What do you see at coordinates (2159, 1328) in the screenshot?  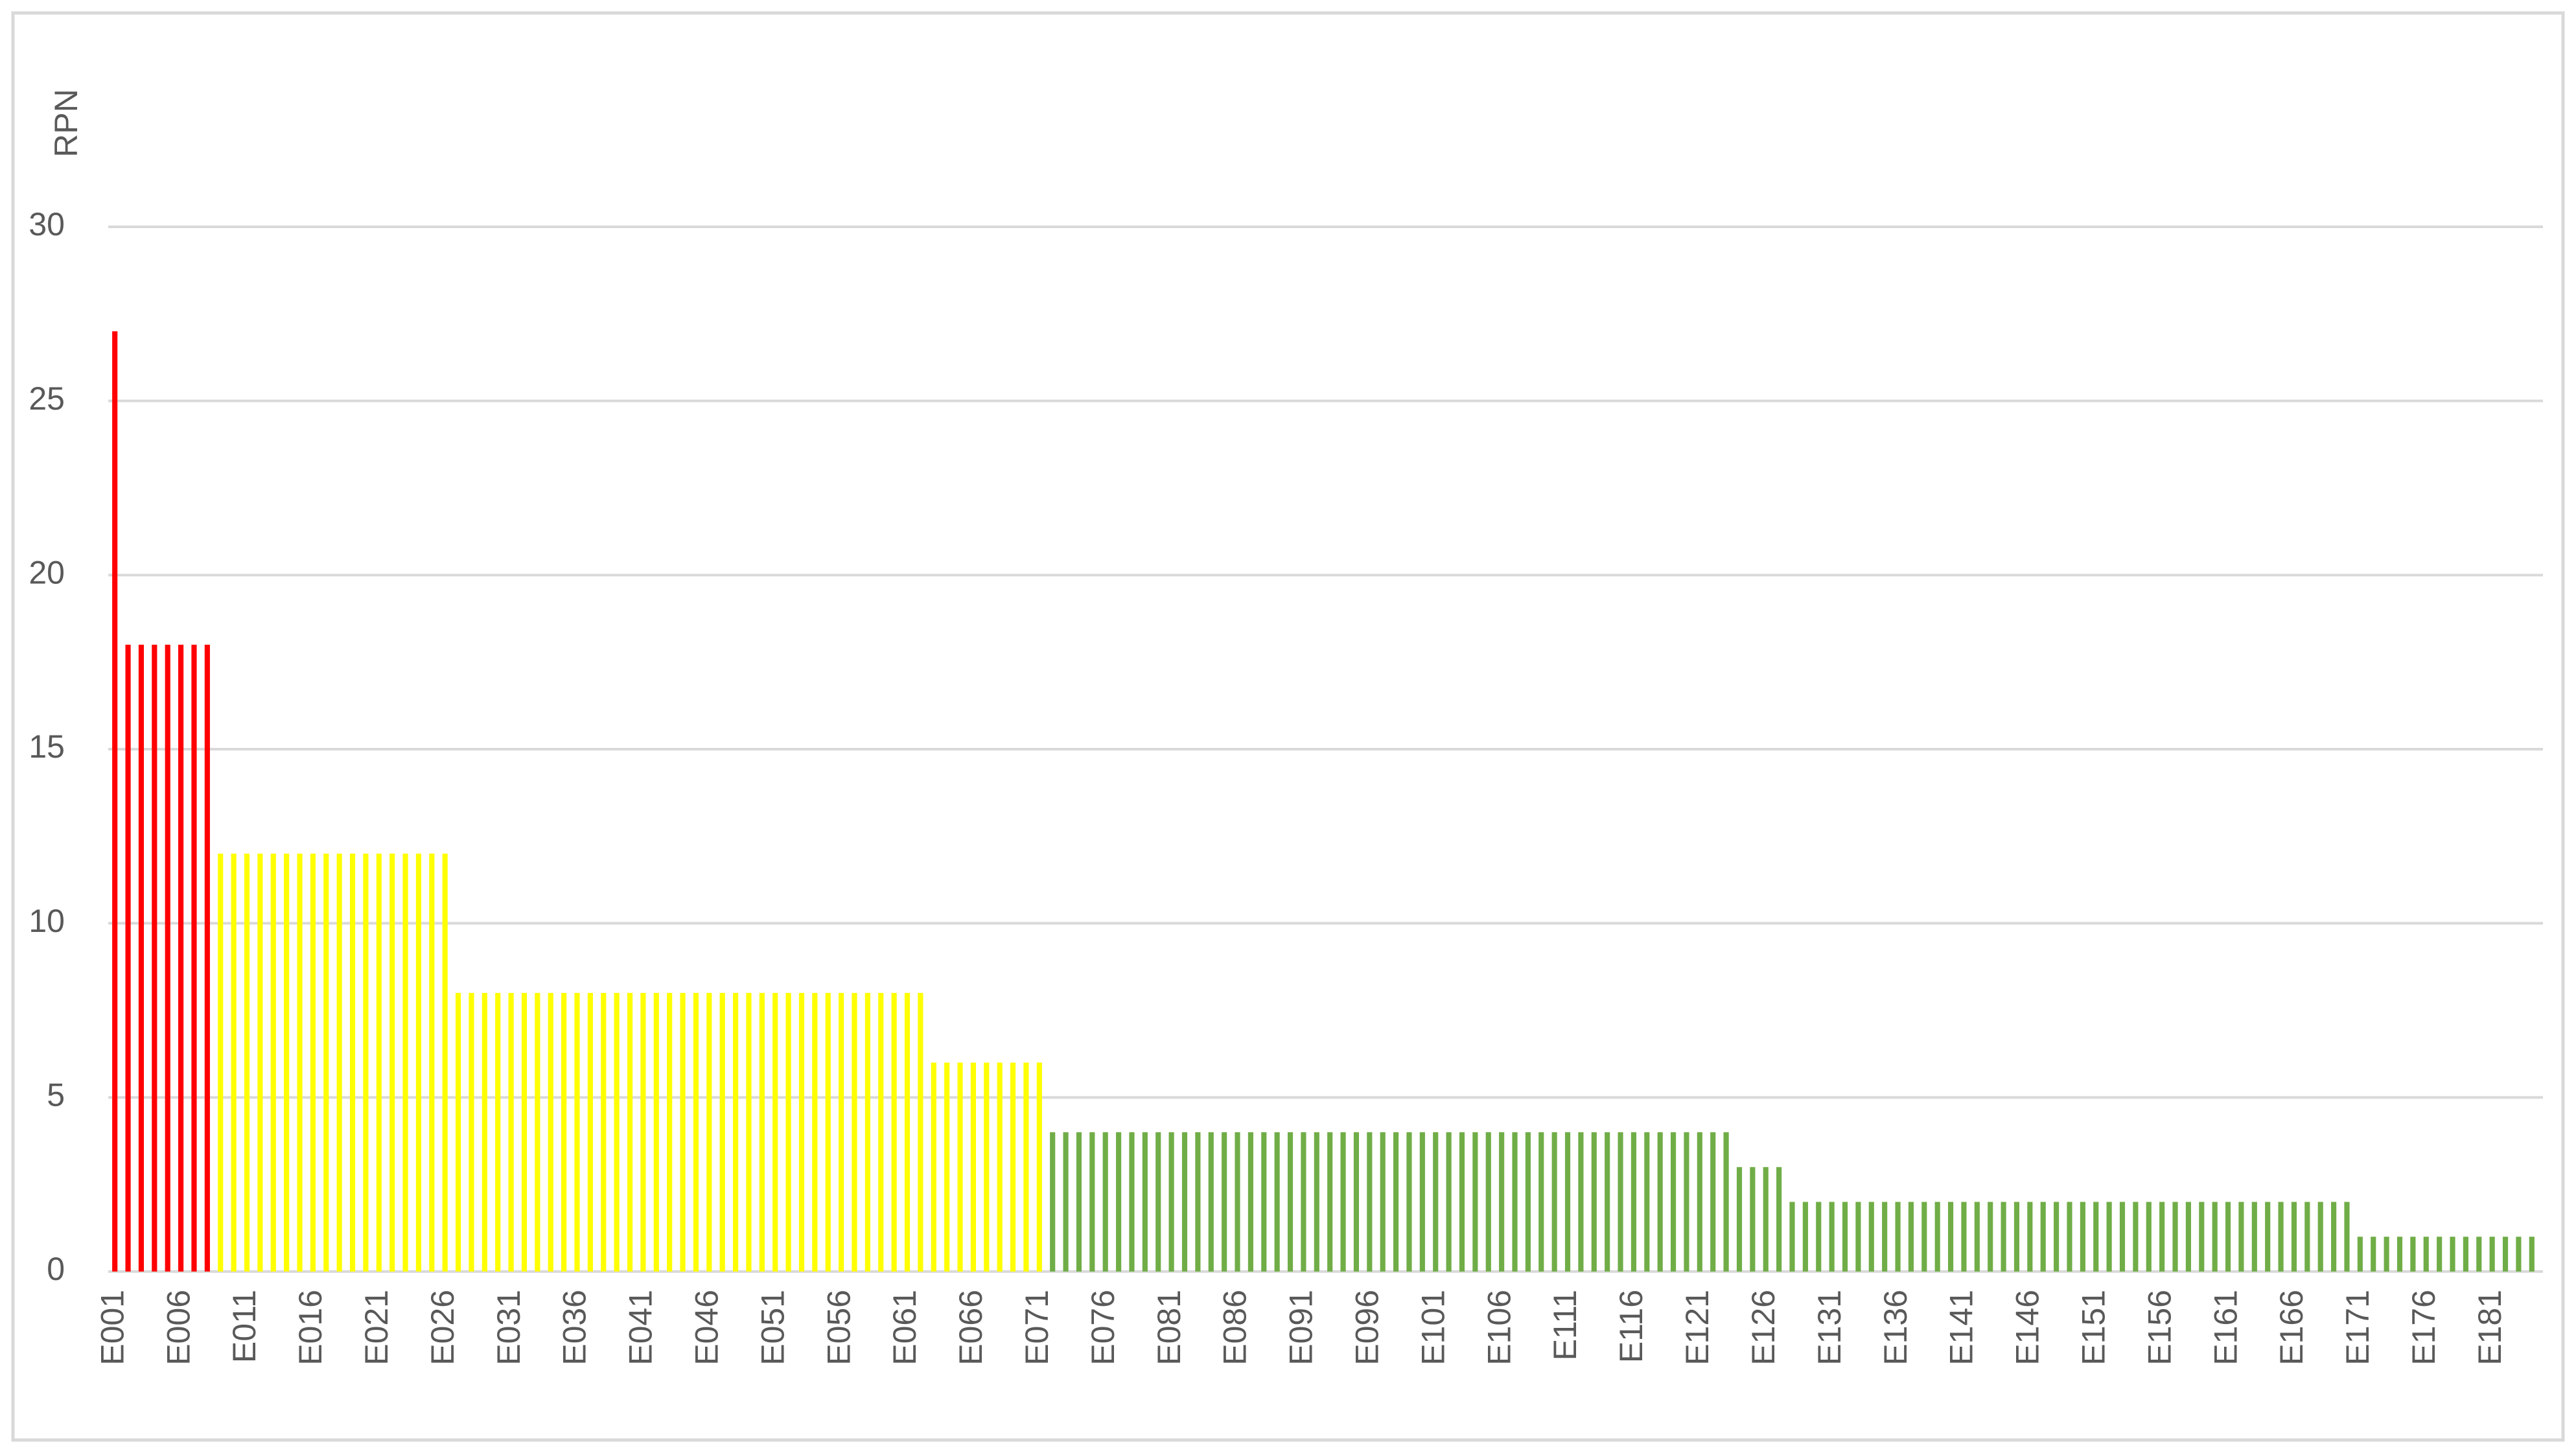 I see `x-tick-label: E156` at bounding box center [2159, 1328].